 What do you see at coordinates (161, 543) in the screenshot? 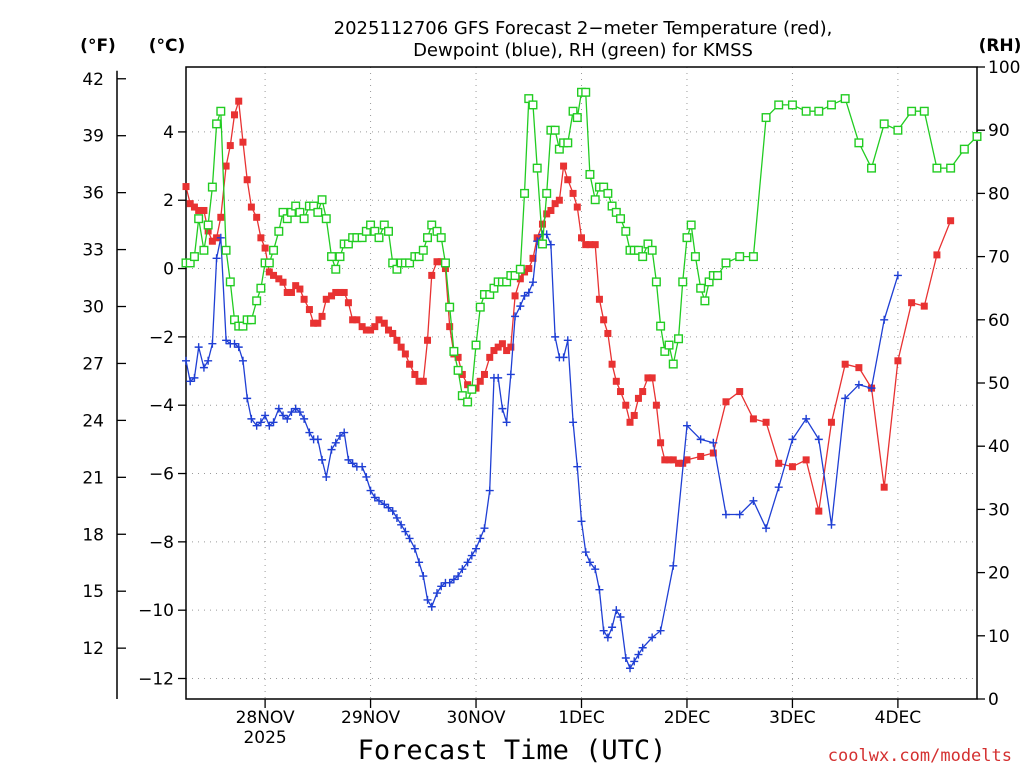
I see `celsius-tick-label: −8` at bounding box center [161, 543].